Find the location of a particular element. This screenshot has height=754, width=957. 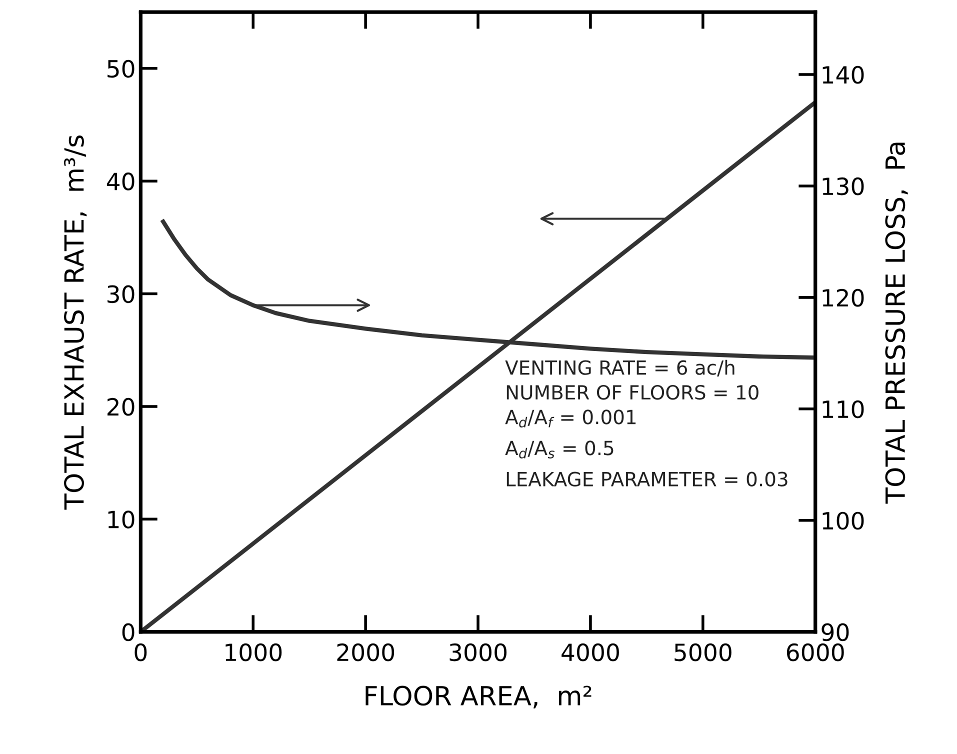

annotation: LEAKAGE PARAMETER = 0.03 is located at coordinates (647, 479).